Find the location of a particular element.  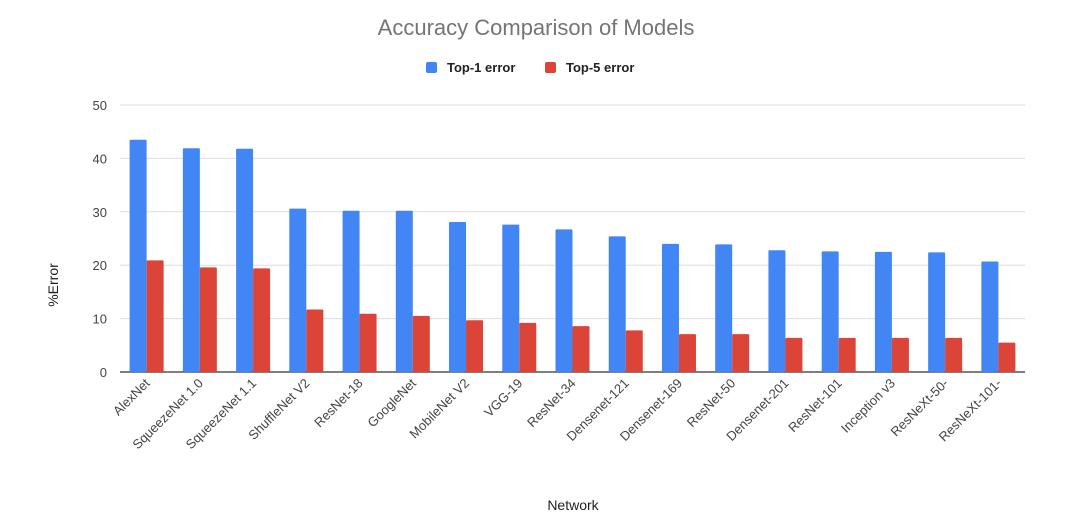

x-tick-label: AlexNet is located at coordinates (131, 396).